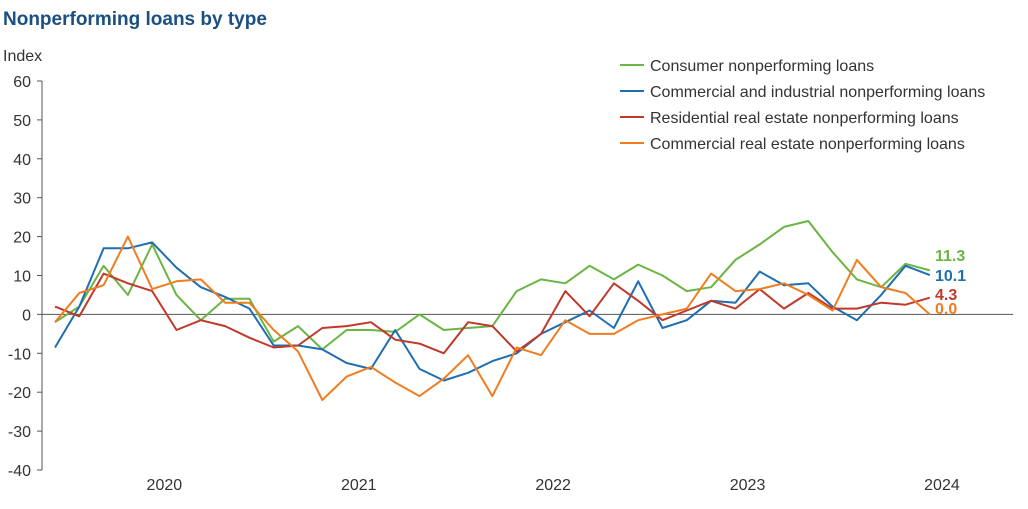 Image resolution: width=1028 pixels, height=509 pixels. Describe the element at coordinates (19, 354) in the screenshot. I see `y-tick-label: -10` at that location.